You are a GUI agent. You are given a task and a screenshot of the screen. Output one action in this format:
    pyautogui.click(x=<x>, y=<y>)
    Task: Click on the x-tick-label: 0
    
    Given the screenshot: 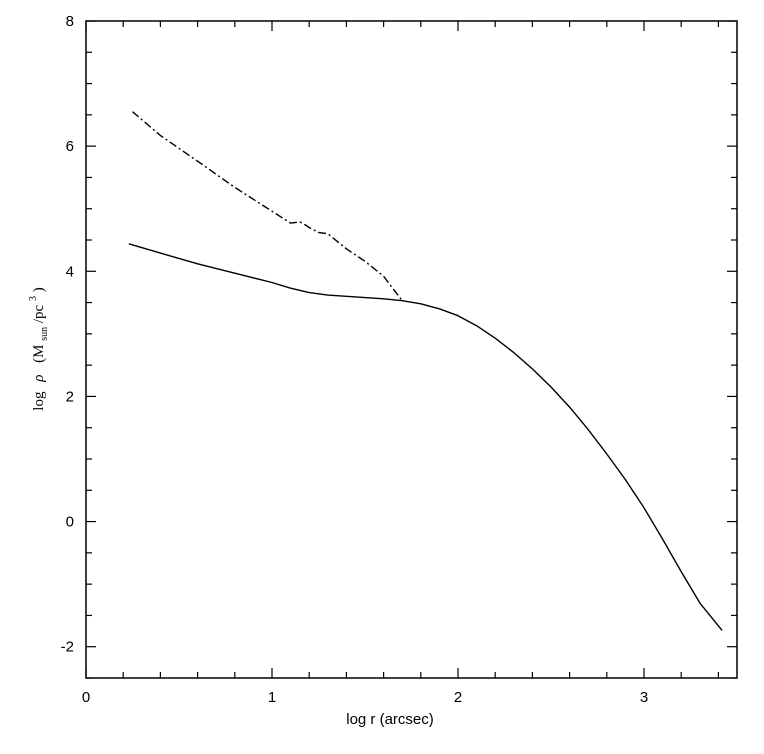 What is the action you would take?
    pyautogui.click(x=86, y=697)
    